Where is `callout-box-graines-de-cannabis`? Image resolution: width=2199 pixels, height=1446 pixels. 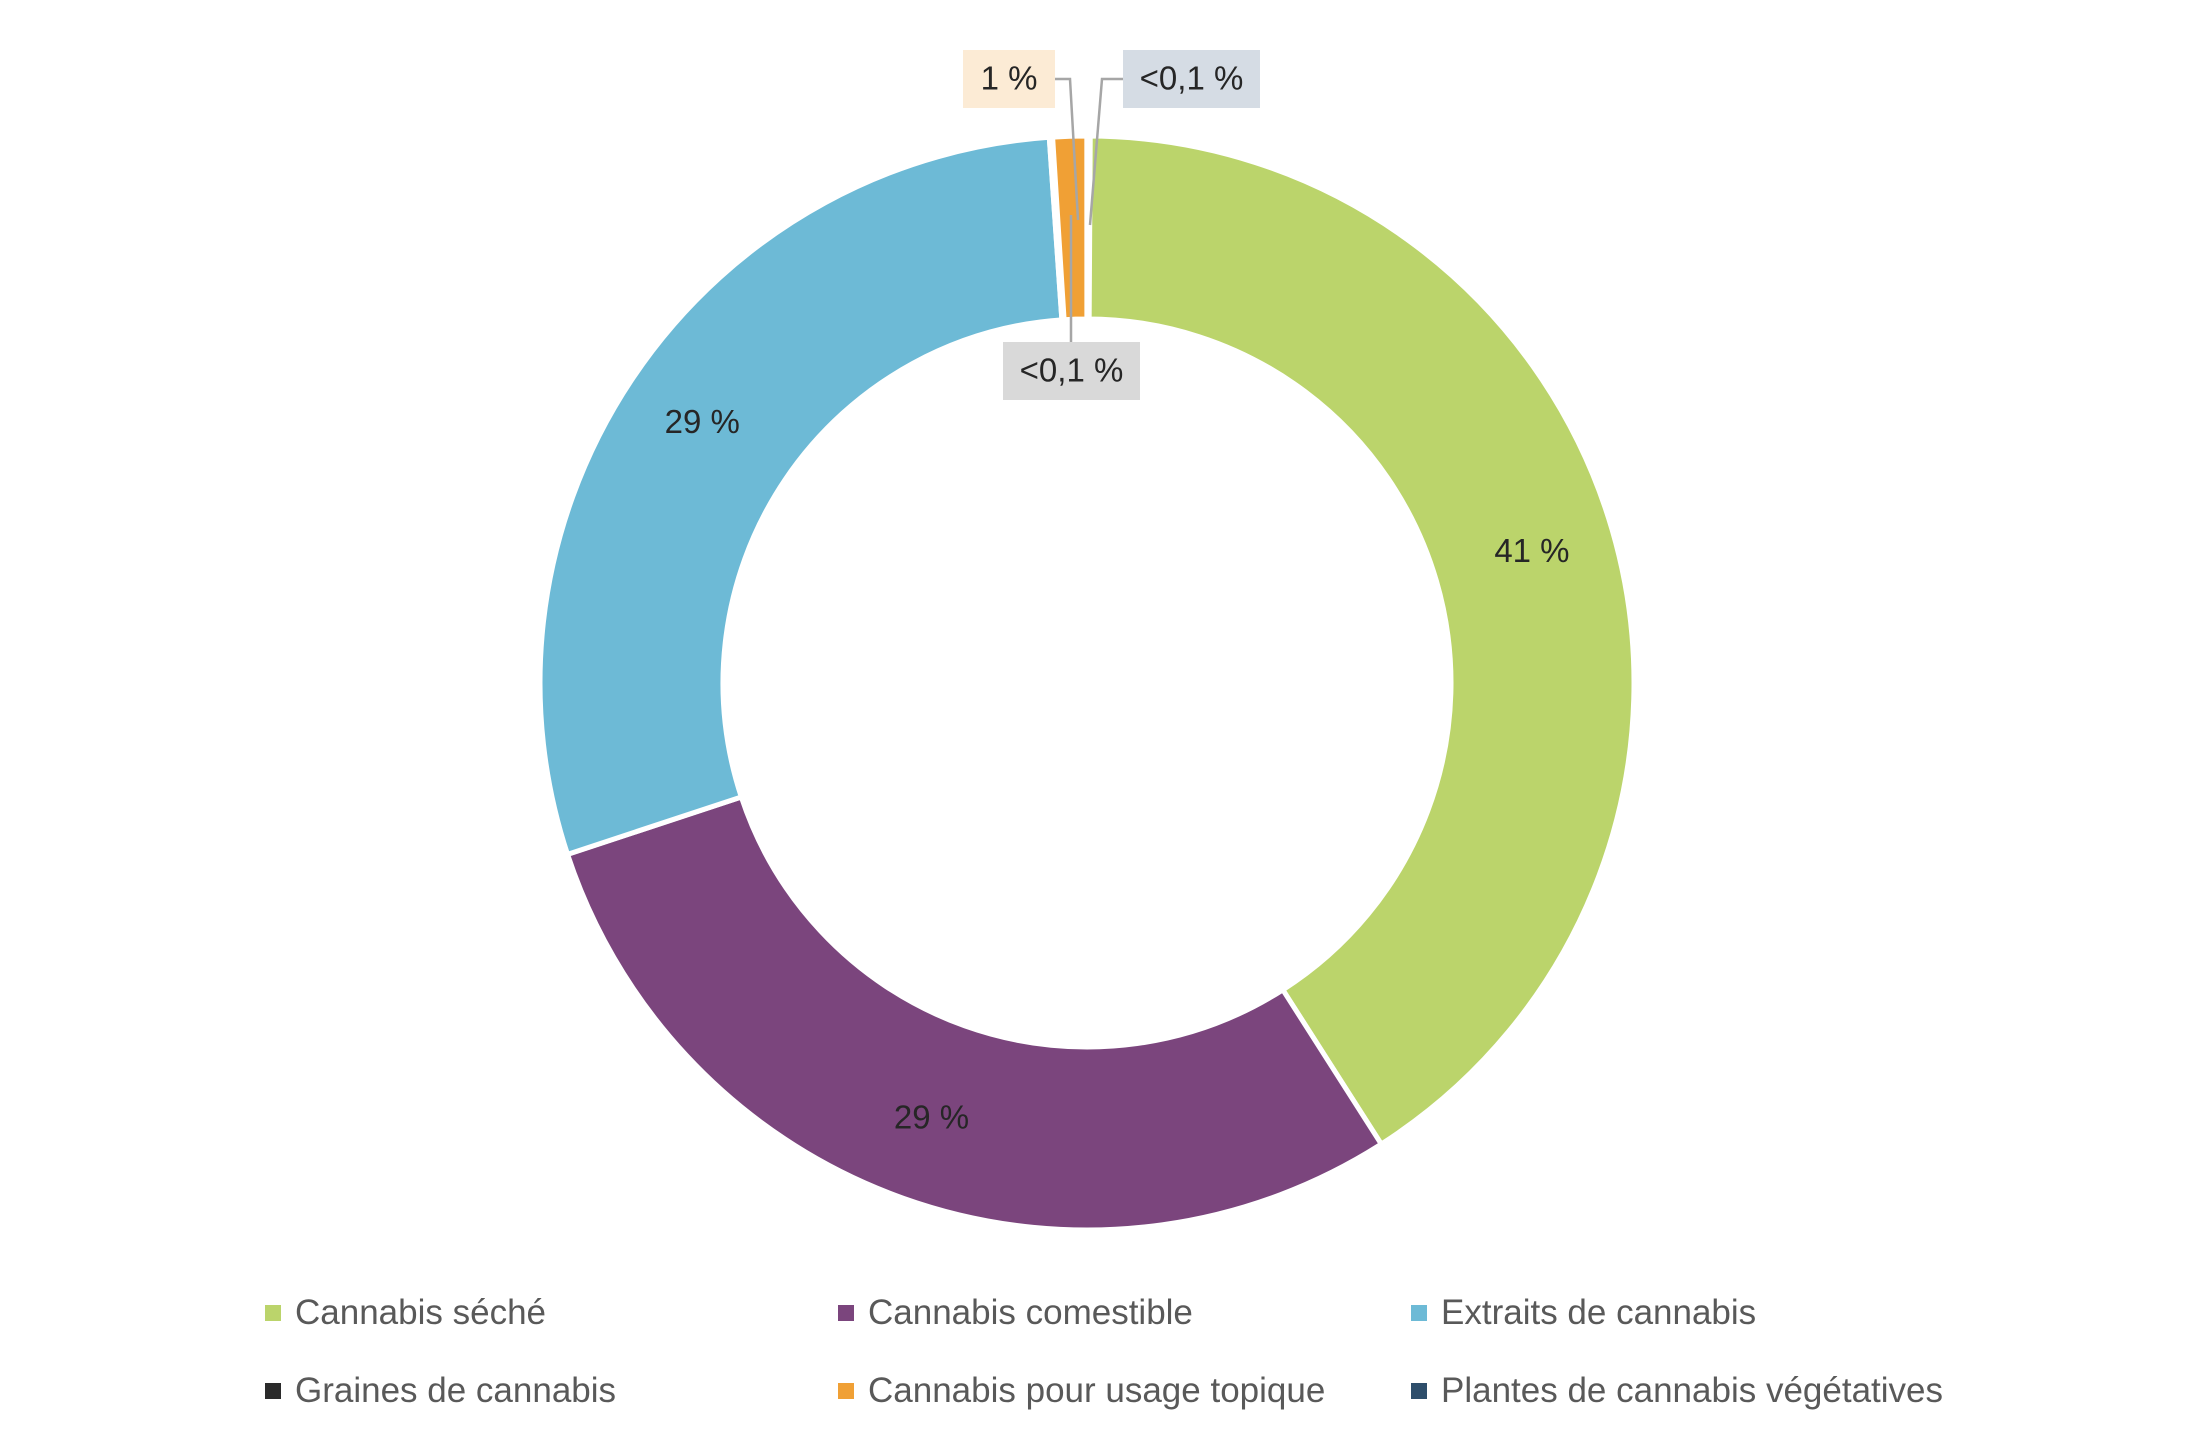
callout-box-graines-de-cannabis is located at coordinates (1071, 371).